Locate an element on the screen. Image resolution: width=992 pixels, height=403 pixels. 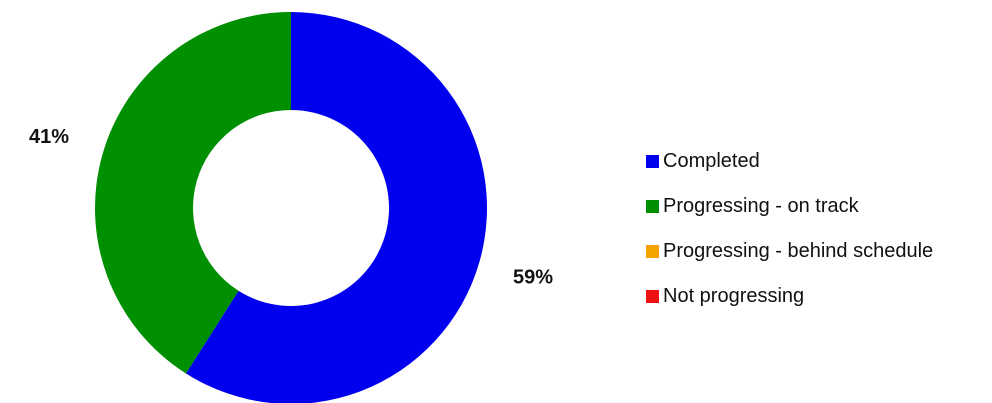
legend-swatch-progressing-behind-schedule is located at coordinates (652, 251).